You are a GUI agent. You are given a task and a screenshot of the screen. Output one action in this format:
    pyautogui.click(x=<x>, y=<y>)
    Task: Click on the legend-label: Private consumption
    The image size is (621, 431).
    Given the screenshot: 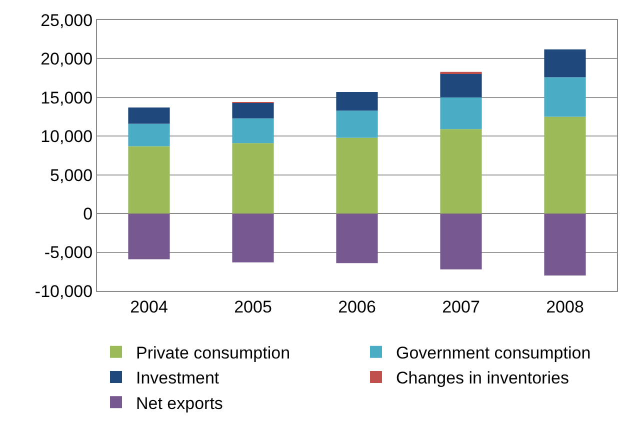 What is the action you would take?
    pyautogui.click(x=213, y=353)
    